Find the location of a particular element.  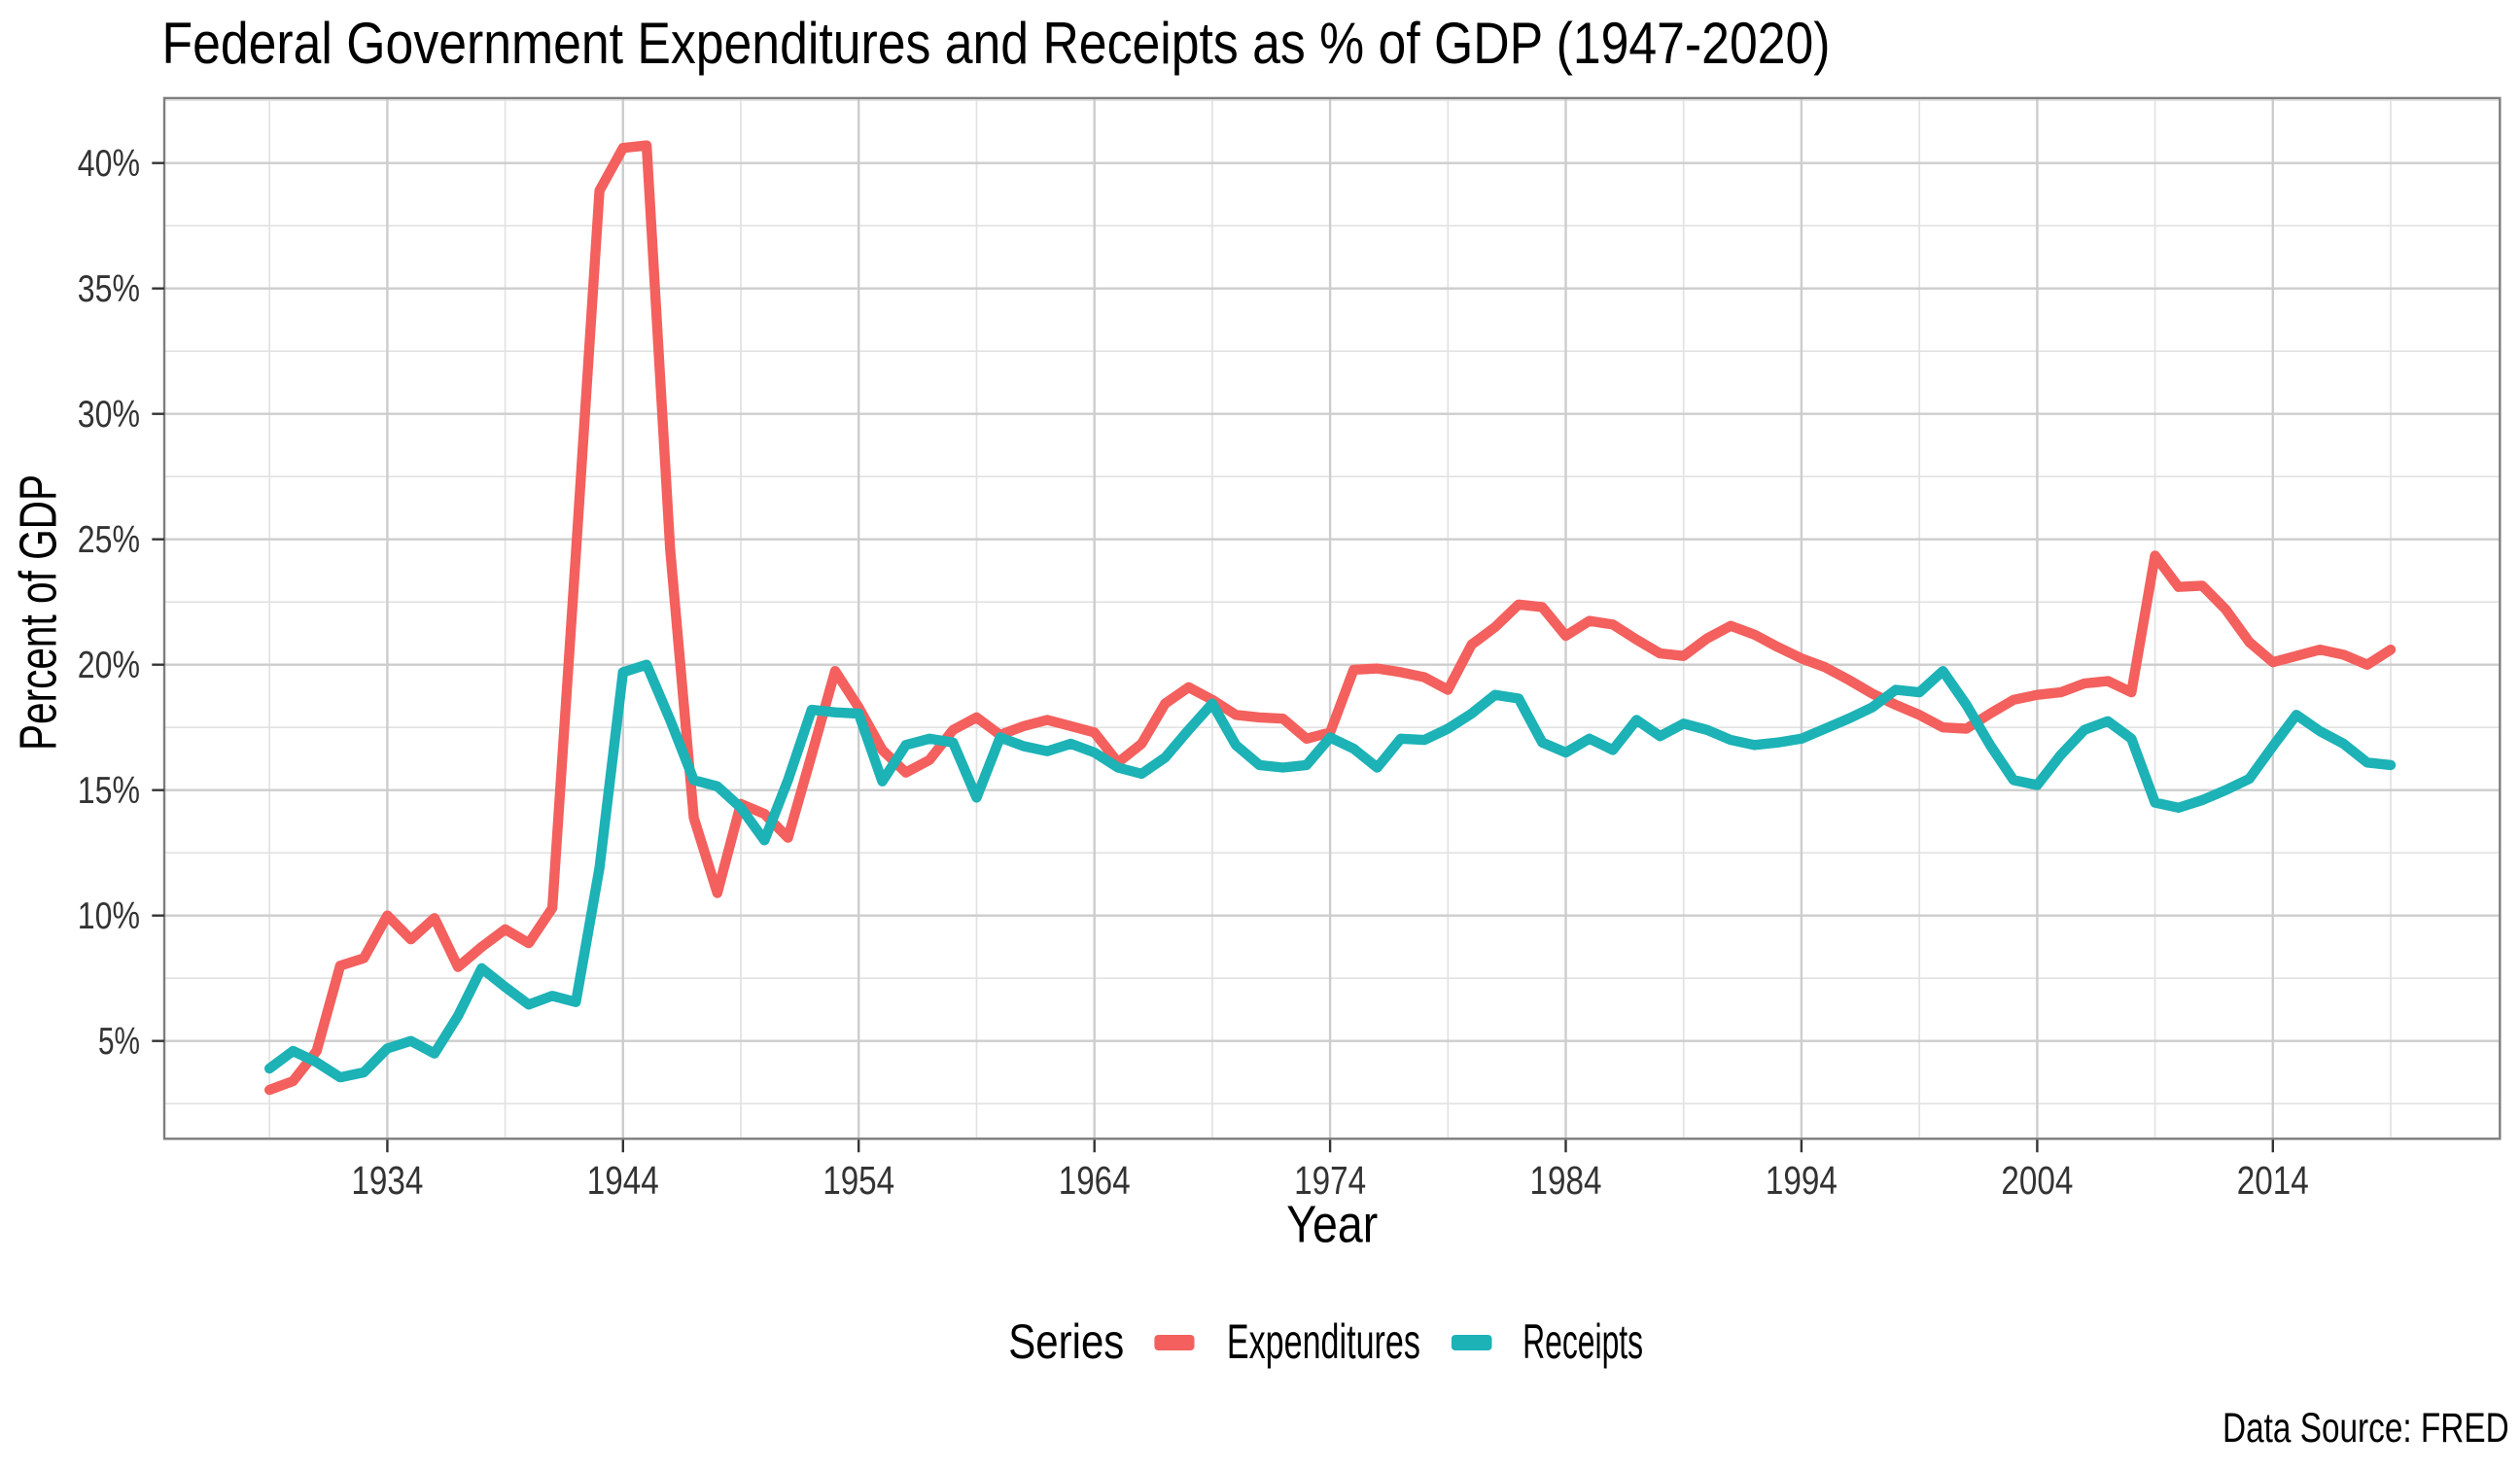

svg-text: Expenditures is located at coordinates (1323, 1341).